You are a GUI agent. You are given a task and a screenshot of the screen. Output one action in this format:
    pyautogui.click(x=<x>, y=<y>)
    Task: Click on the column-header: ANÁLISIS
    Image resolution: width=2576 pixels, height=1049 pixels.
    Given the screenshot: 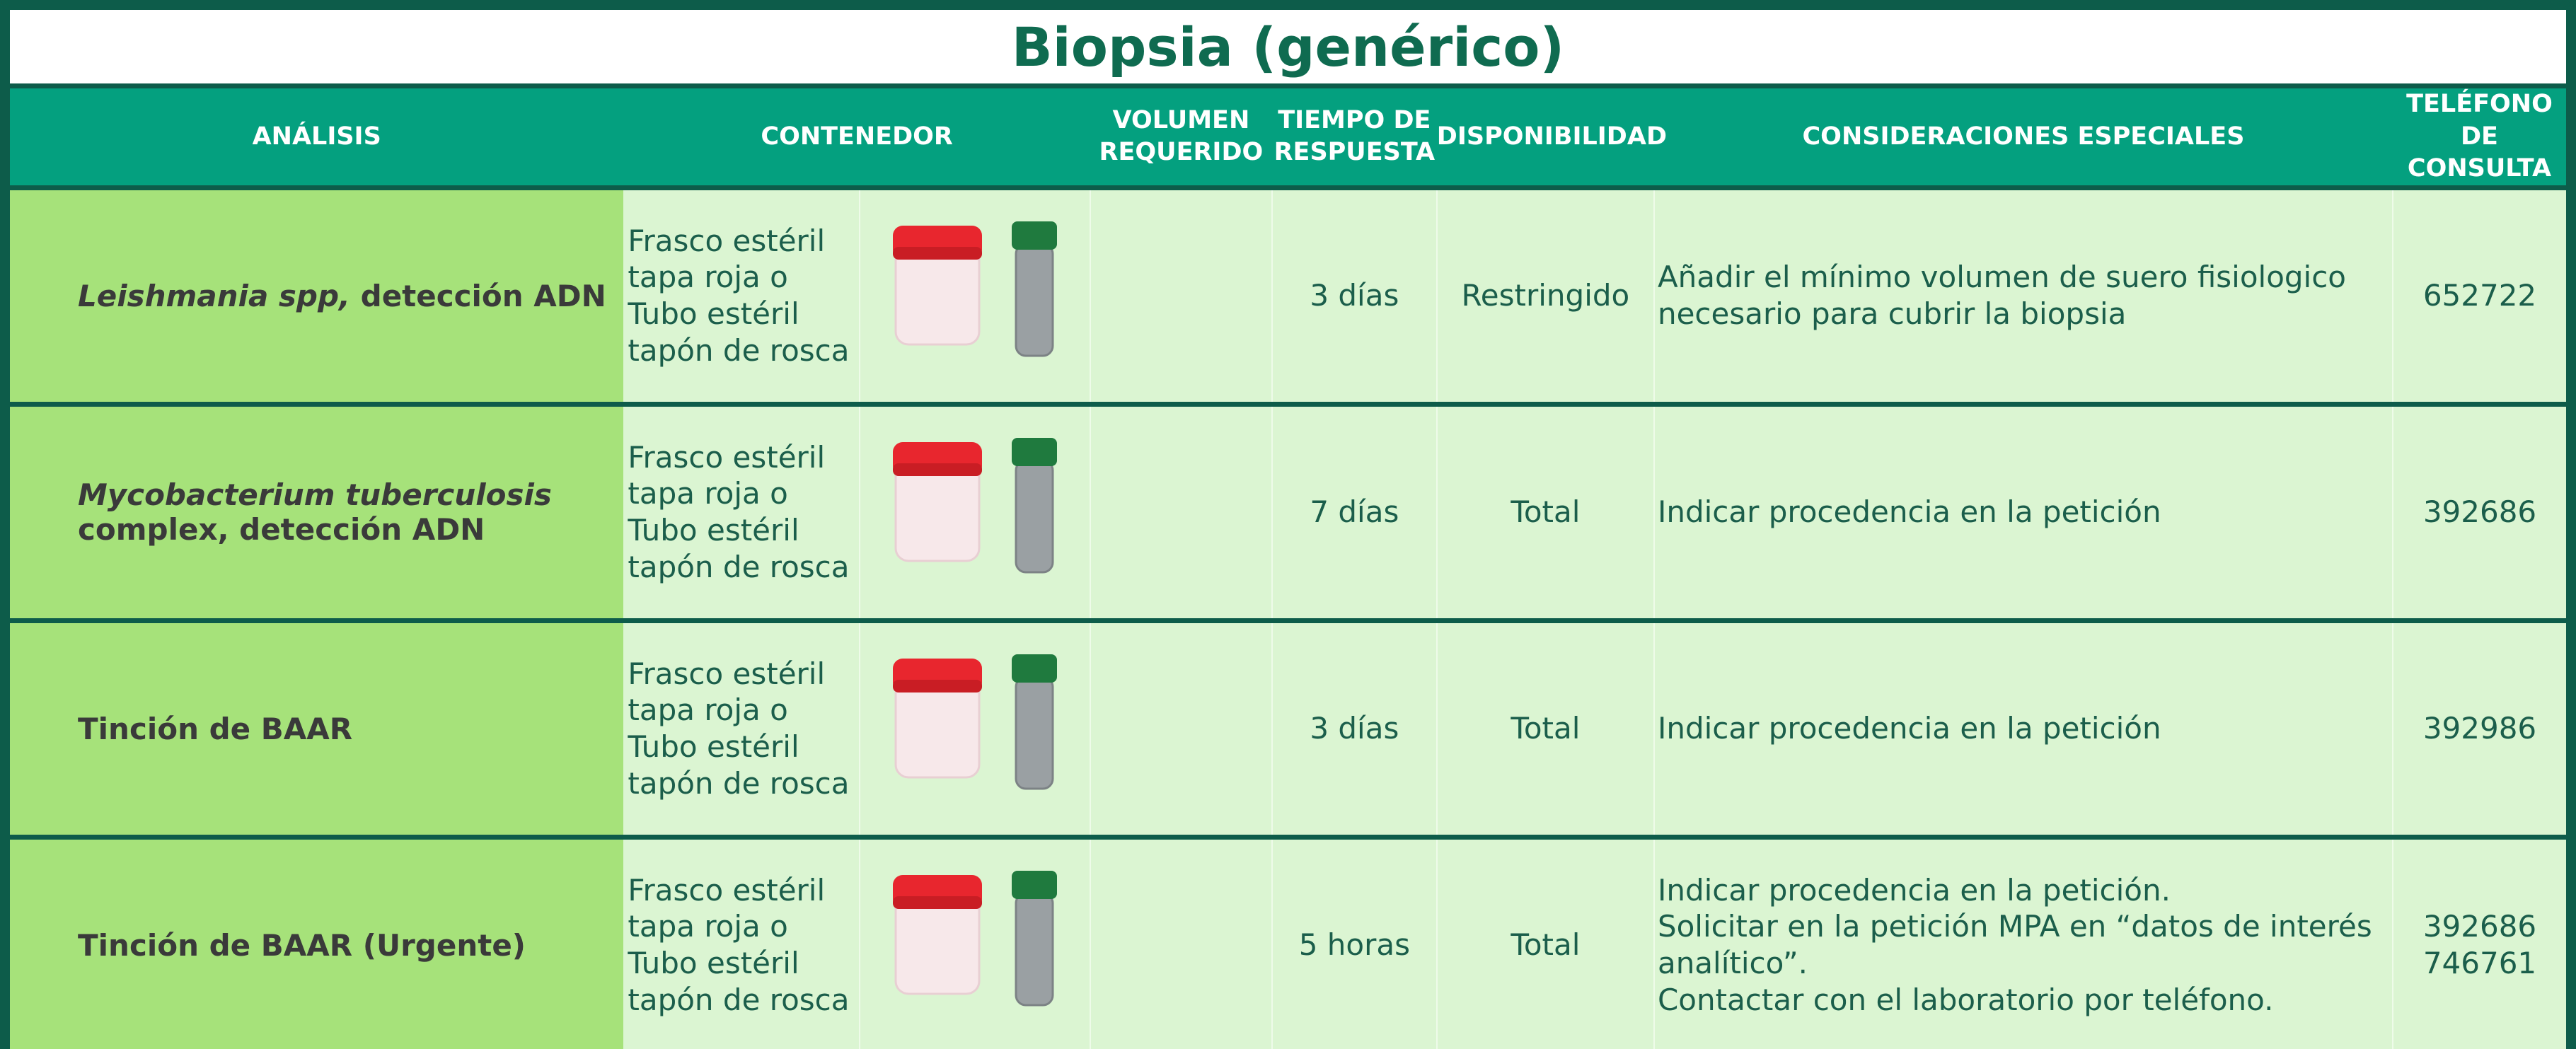 What is the action you would take?
    pyautogui.click(x=314, y=138)
    